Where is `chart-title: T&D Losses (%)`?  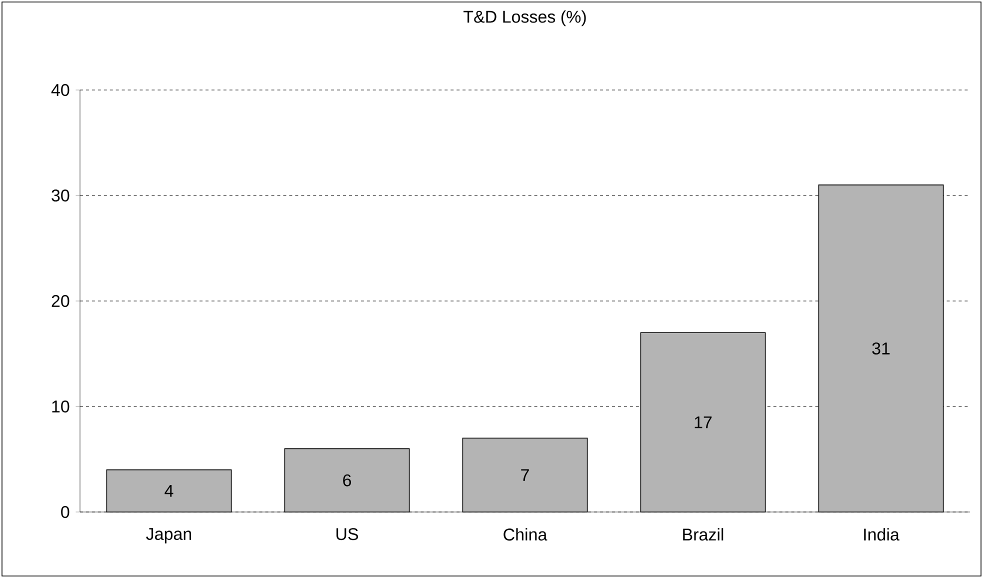
chart-title: T&D Losses (%) is located at coordinates (525, 18).